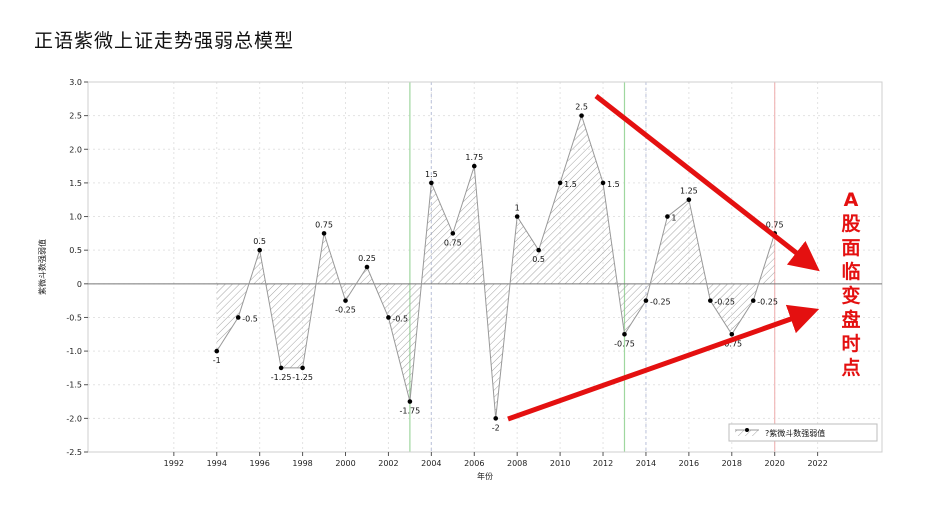 The height and width of the screenshot is (528, 933). What do you see at coordinates (75, 149) in the screenshot?
I see `y-tick-label: 2.0` at bounding box center [75, 149].